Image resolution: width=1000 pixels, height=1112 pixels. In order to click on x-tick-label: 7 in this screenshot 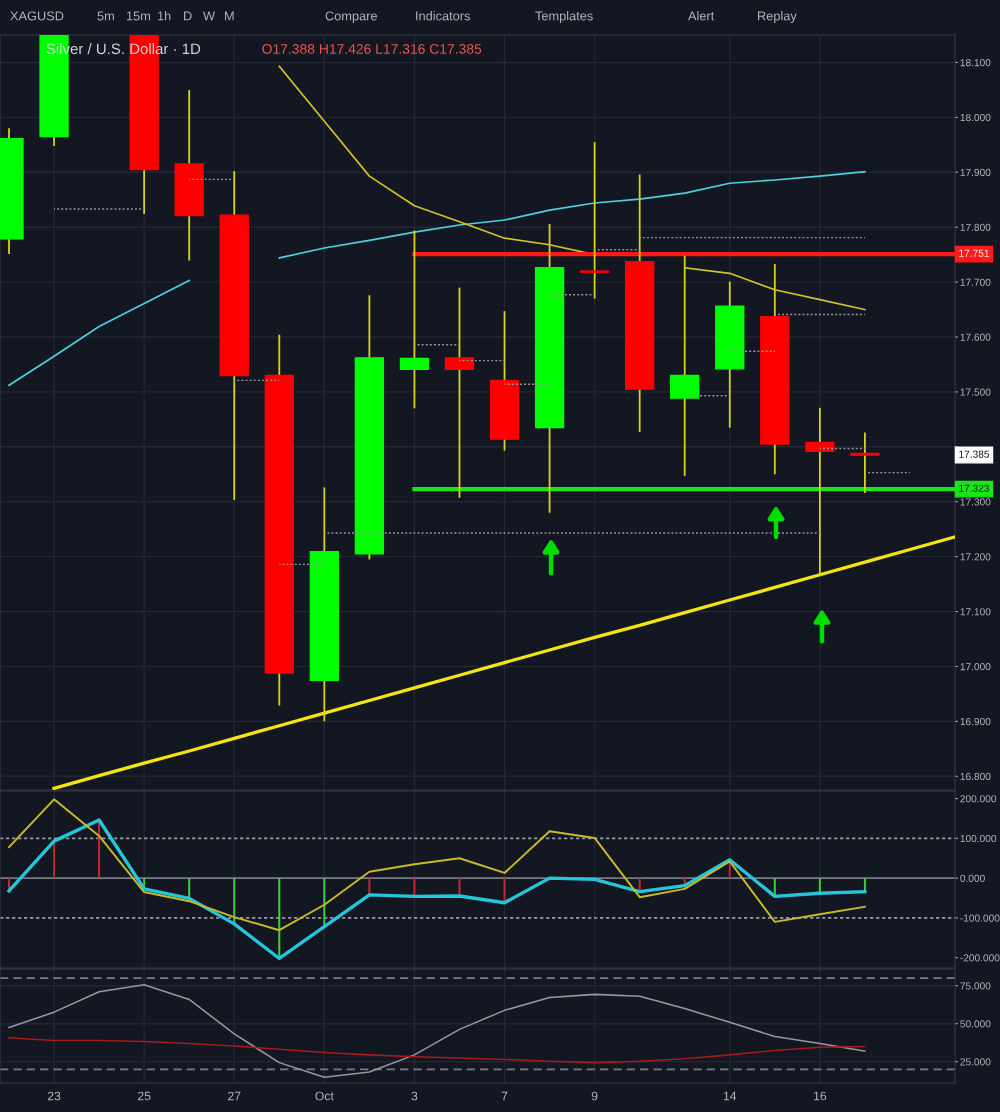, I will do `click(504, 1096)`.